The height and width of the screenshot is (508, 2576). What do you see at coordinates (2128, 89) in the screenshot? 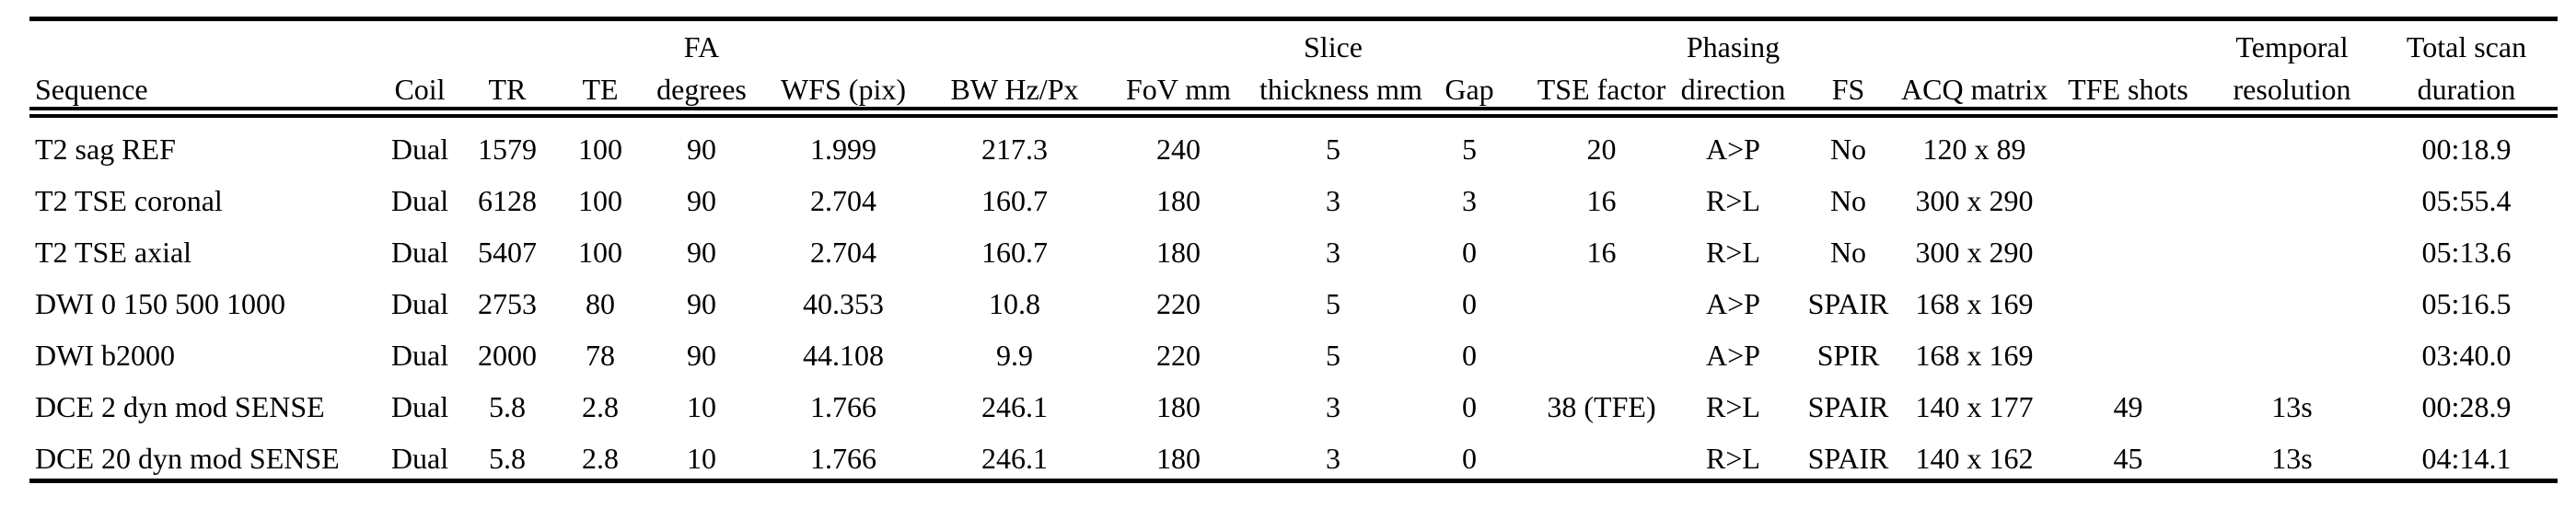
I see `header-label-line2: TFE shots` at bounding box center [2128, 89].